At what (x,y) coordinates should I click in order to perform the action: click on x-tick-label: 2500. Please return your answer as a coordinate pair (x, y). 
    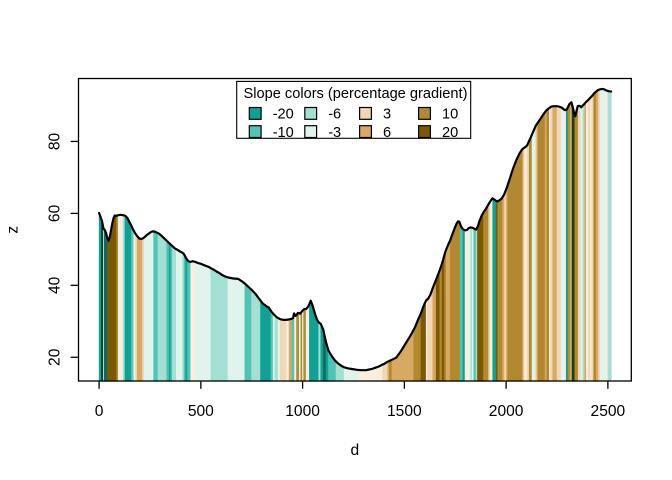
    Looking at the image, I should click on (608, 411).